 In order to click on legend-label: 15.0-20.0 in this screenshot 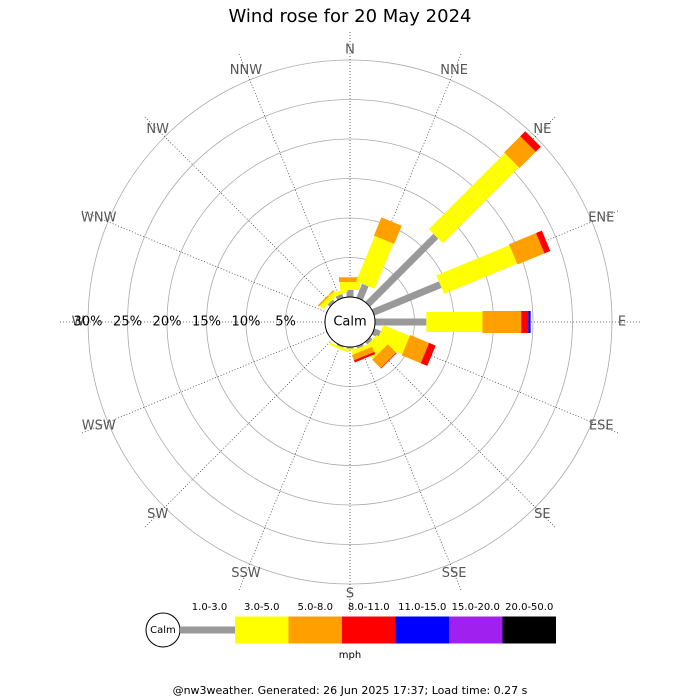, I will do `click(476, 607)`.